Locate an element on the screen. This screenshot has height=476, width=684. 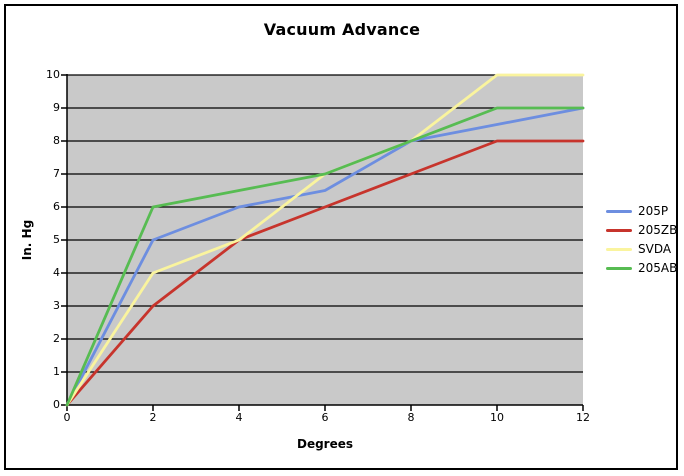
y-tick-label: 10 is located at coordinates (53, 74).